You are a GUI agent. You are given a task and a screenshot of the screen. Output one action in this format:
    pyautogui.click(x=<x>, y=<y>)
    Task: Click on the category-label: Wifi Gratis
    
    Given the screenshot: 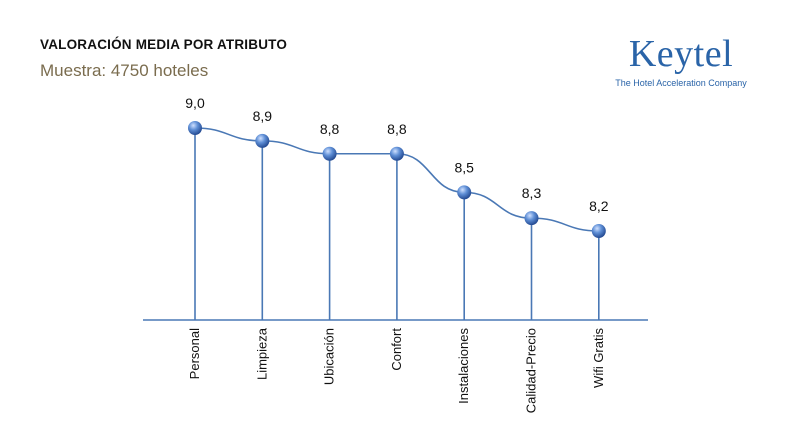 What is the action you would take?
    pyautogui.click(x=598, y=358)
    